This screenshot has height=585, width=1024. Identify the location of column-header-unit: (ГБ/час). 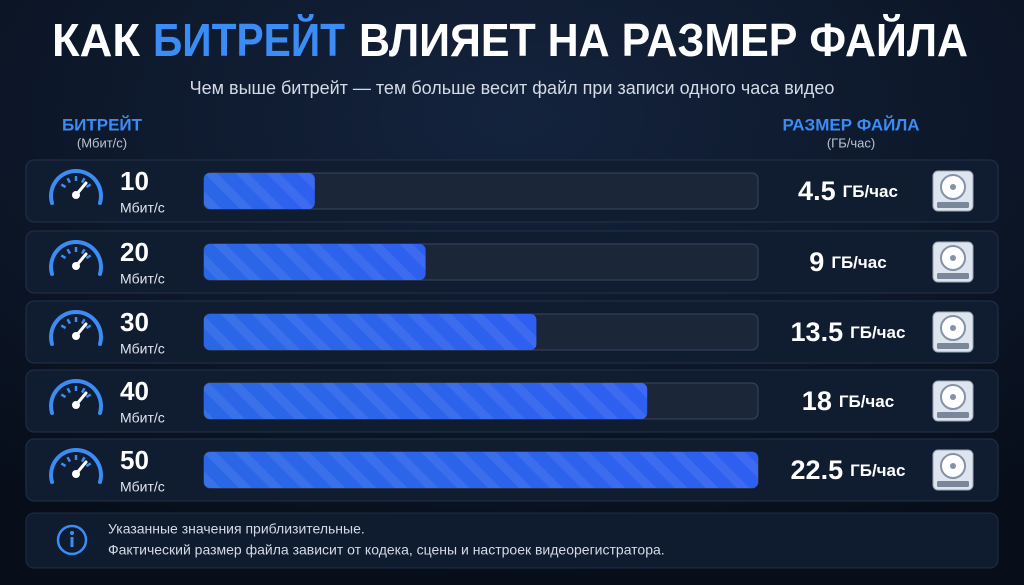
(851, 142).